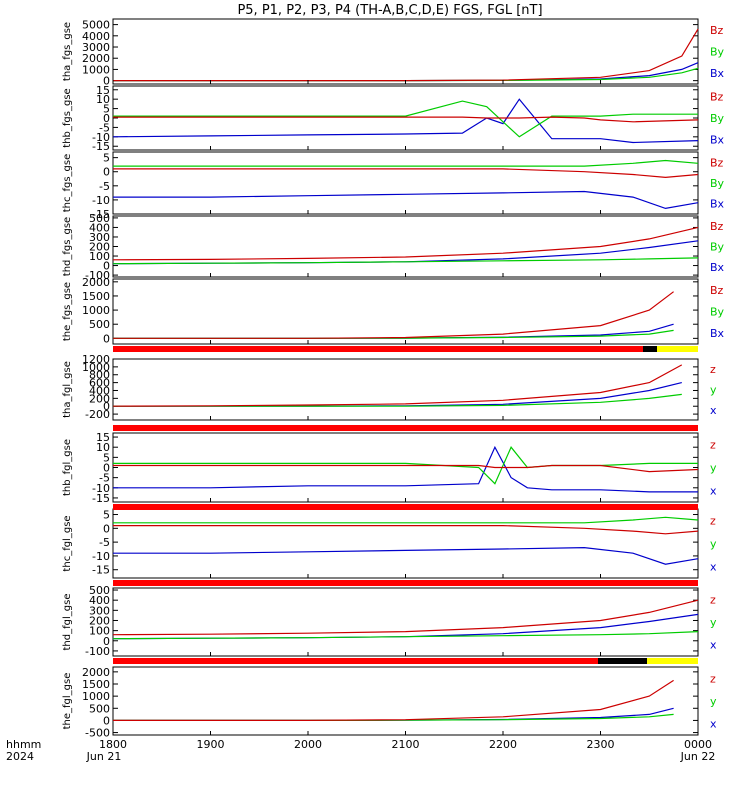 This screenshot has width=750, height=800. Describe the element at coordinates (211, 744) in the screenshot. I see `x-tick-label: 1900` at that location.